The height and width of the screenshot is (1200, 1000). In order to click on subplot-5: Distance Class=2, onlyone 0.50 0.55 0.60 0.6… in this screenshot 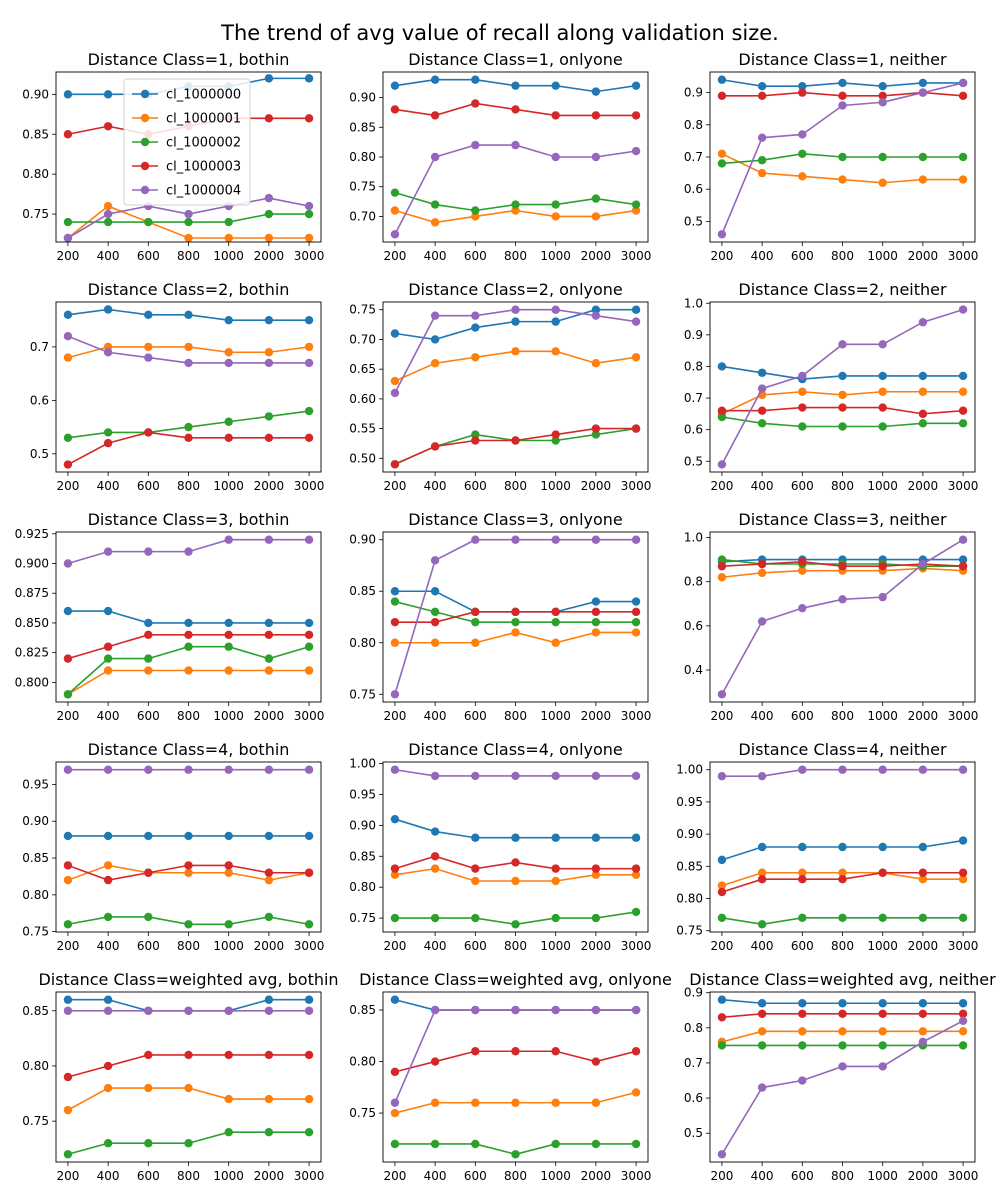, I will do `click(500, 386)`.